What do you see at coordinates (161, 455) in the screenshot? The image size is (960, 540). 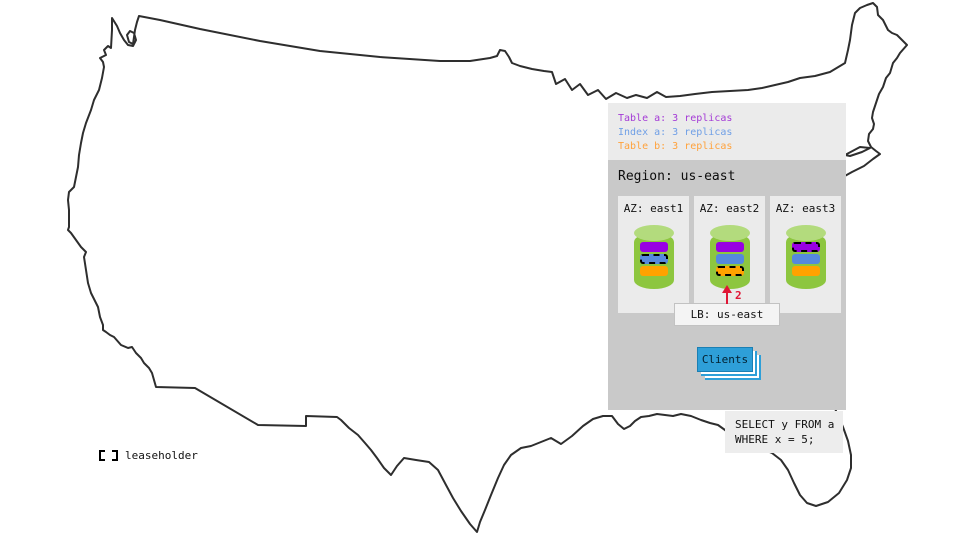 I see `leaseholder-key-label: leaseholder` at bounding box center [161, 455].